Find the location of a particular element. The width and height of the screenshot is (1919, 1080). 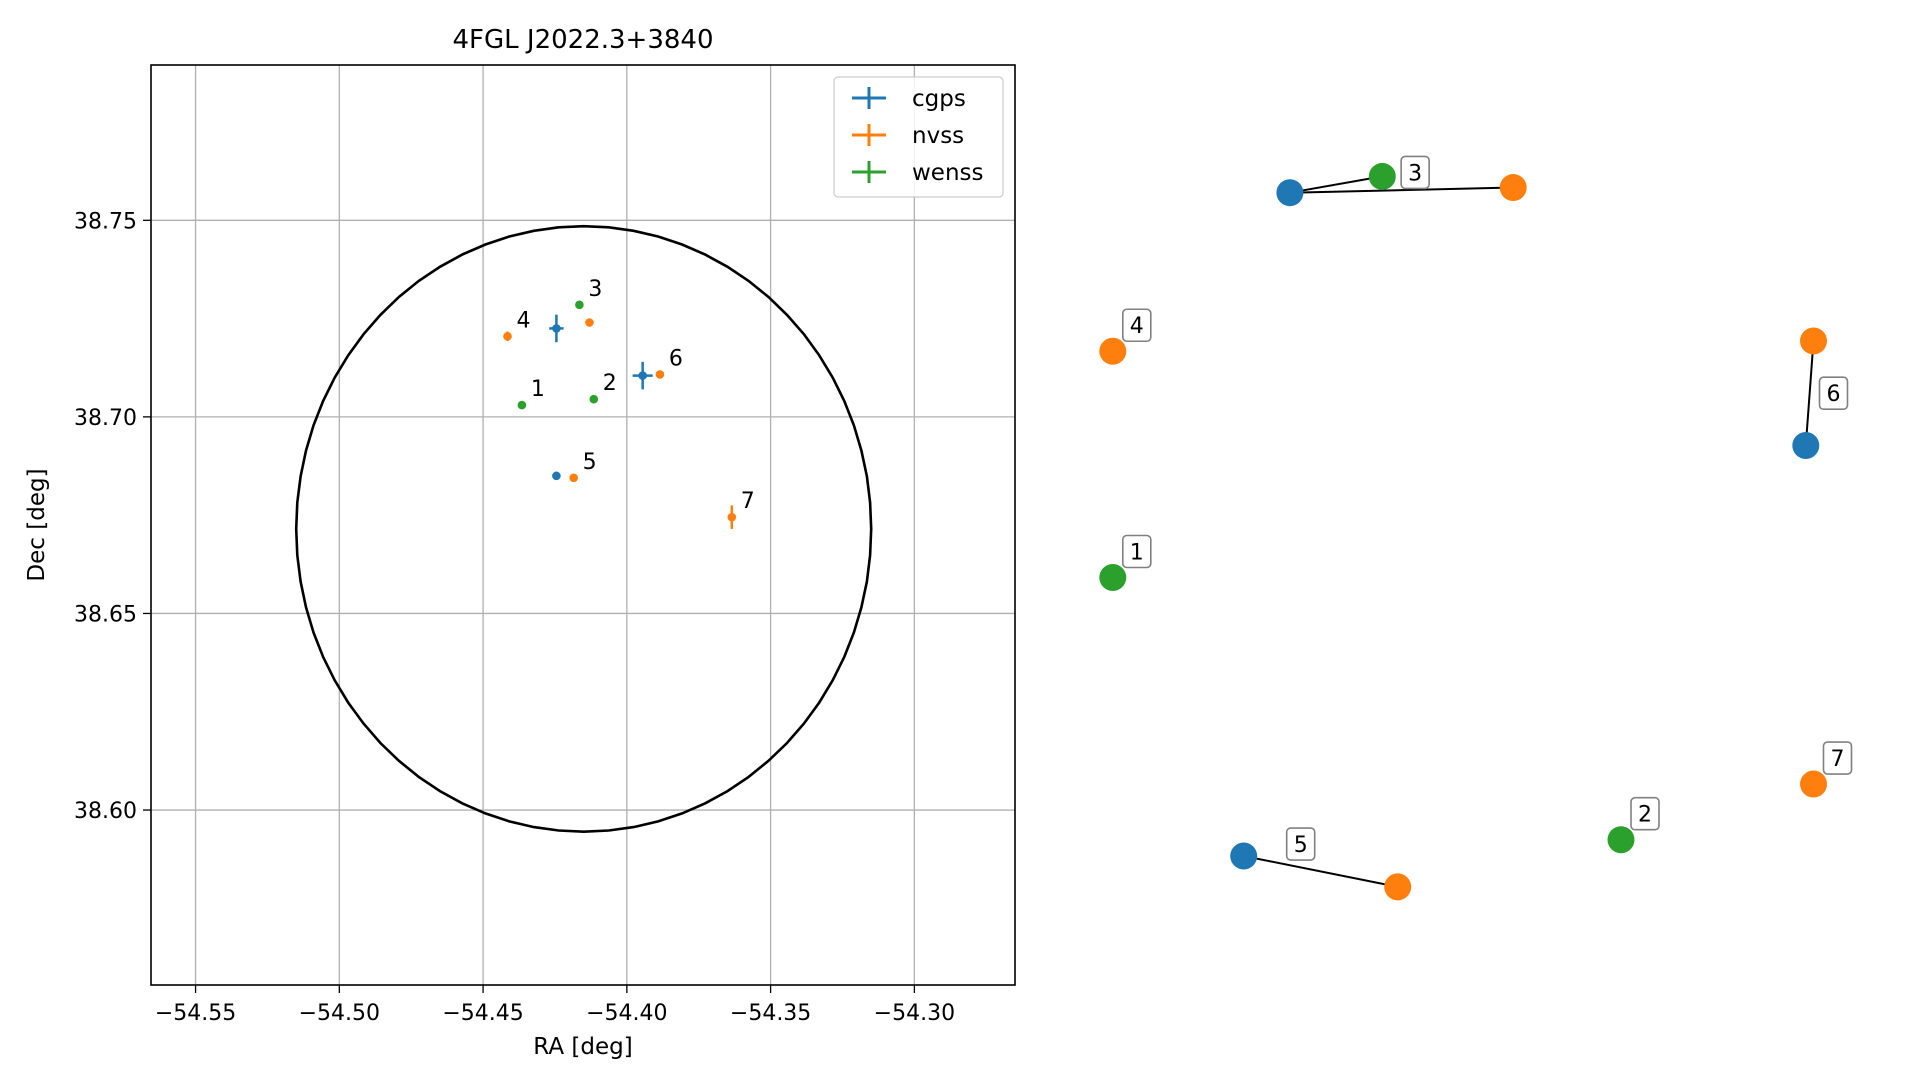

cluster-label-text: 5 is located at coordinates (1301, 845).